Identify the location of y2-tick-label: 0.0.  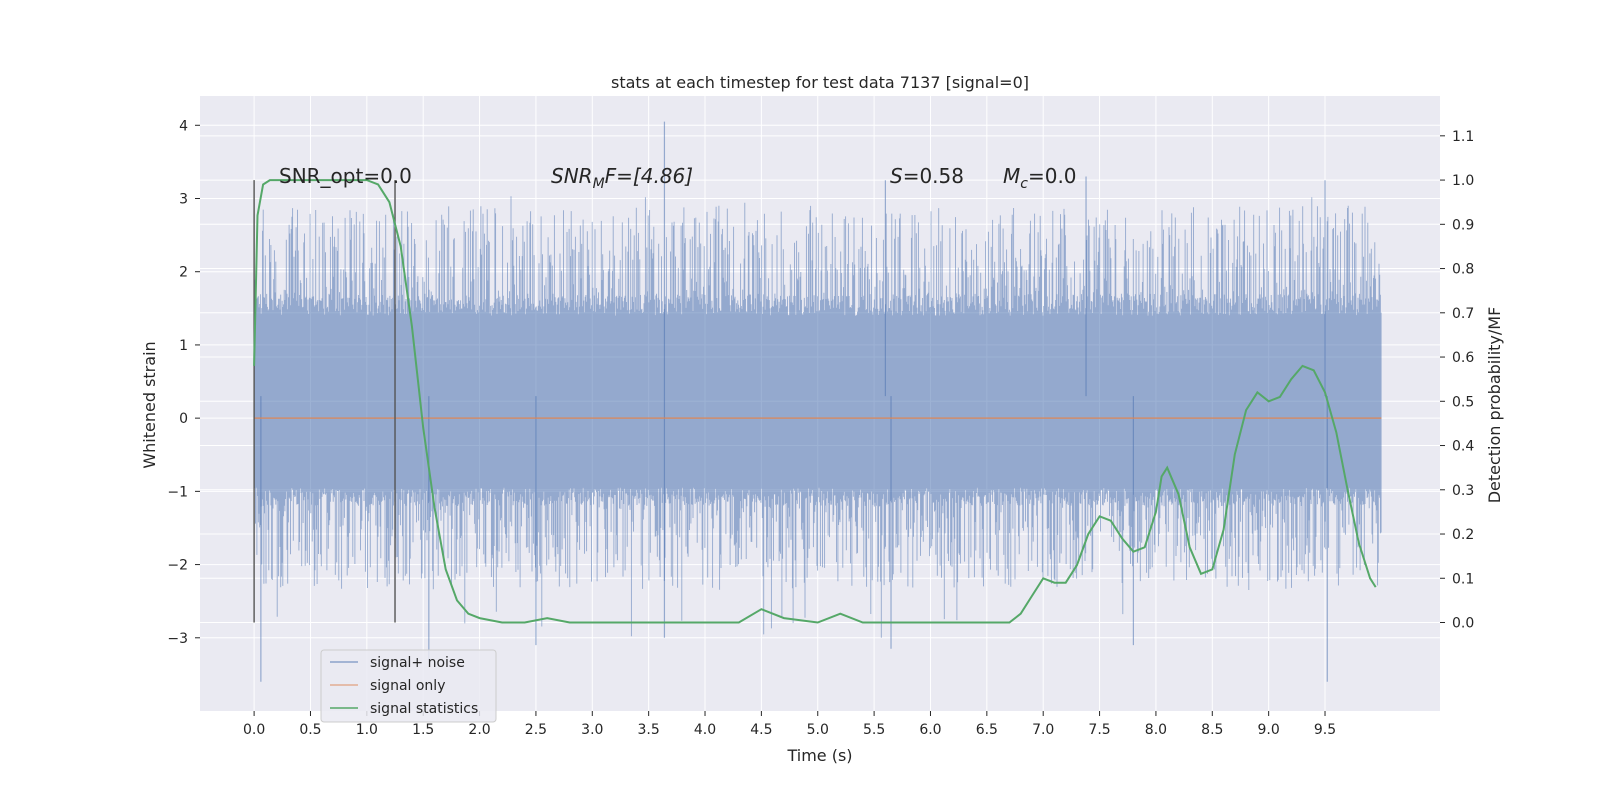
(1463, 624).